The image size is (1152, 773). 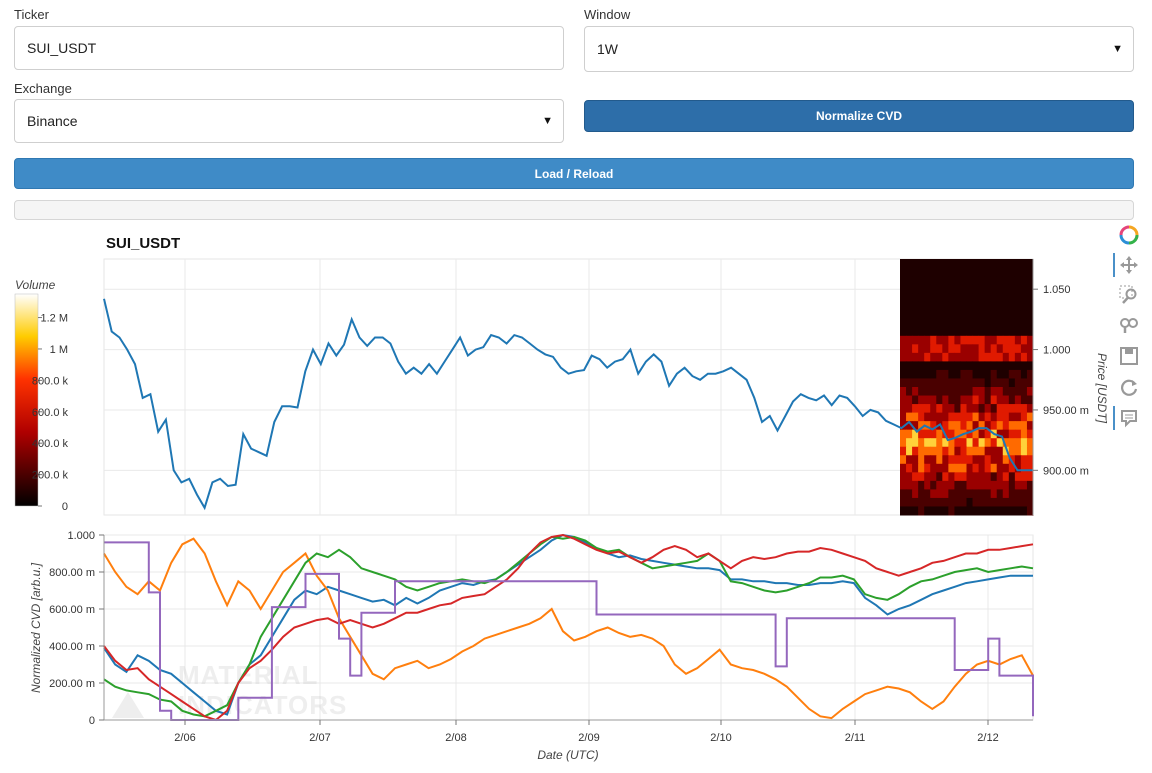 What do you see at coordinates (574, 173) in the screenshot?
I see `load-reload-button: Load / Reload` at bounding box center [574, 173].